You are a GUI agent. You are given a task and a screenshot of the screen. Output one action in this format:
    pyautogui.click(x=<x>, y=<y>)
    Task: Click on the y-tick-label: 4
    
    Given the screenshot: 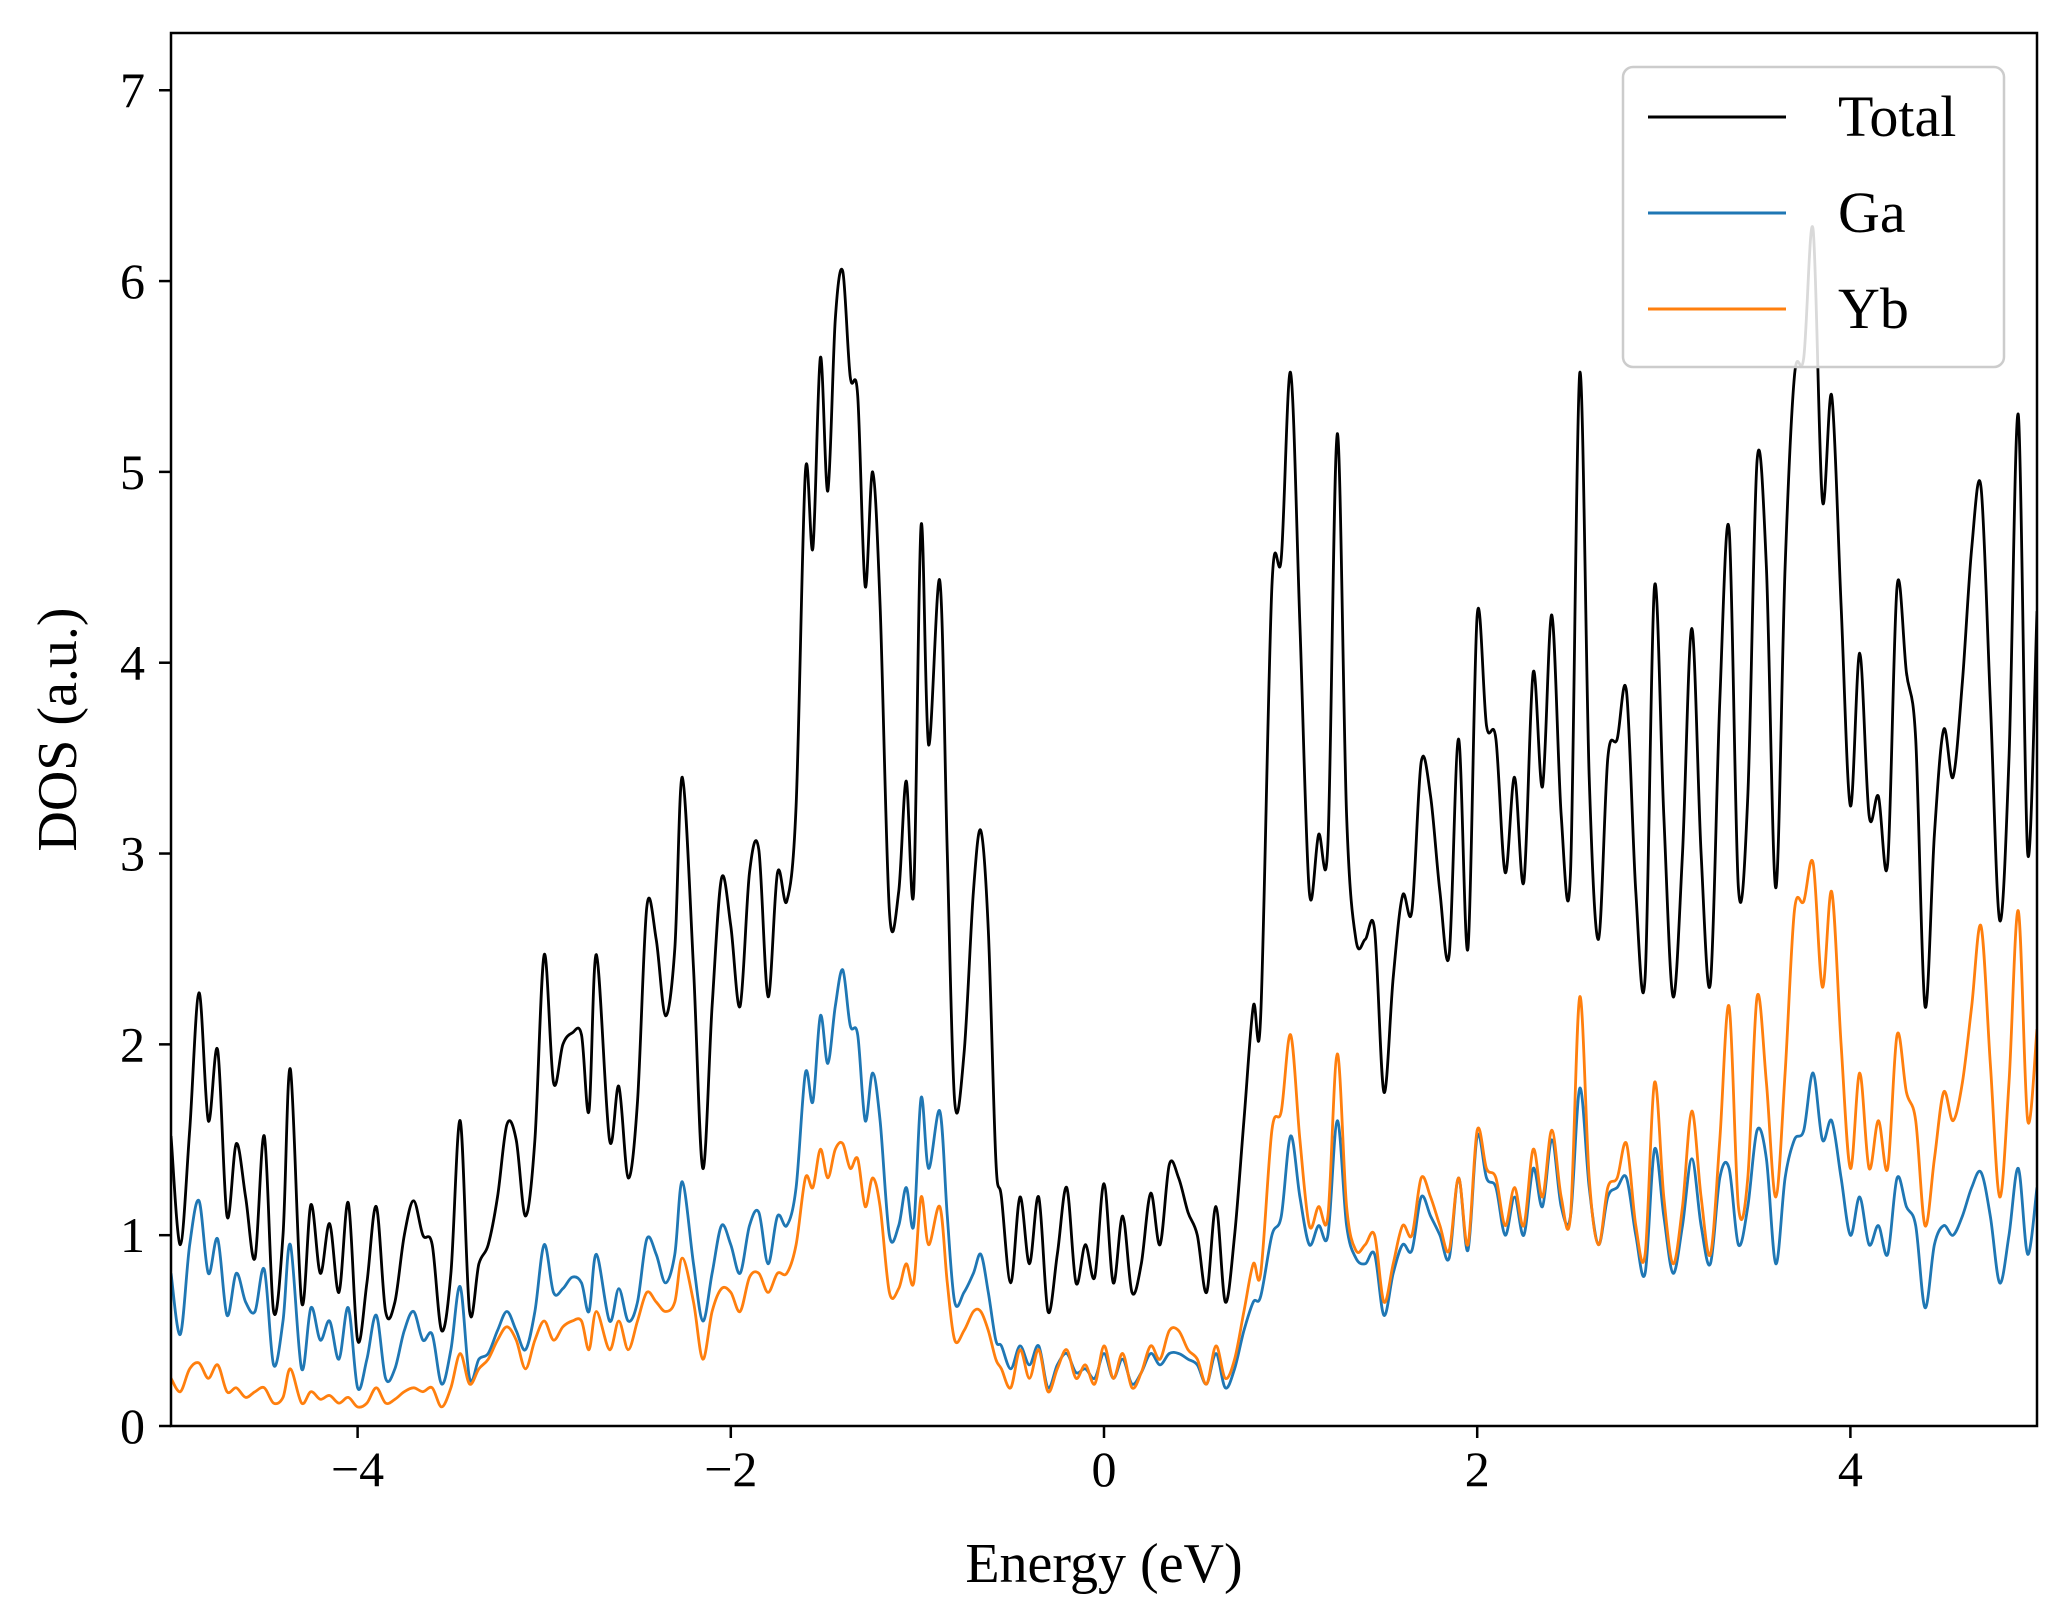 What is the action you would take?
    pyautogui.click(x=132, y=663)
    